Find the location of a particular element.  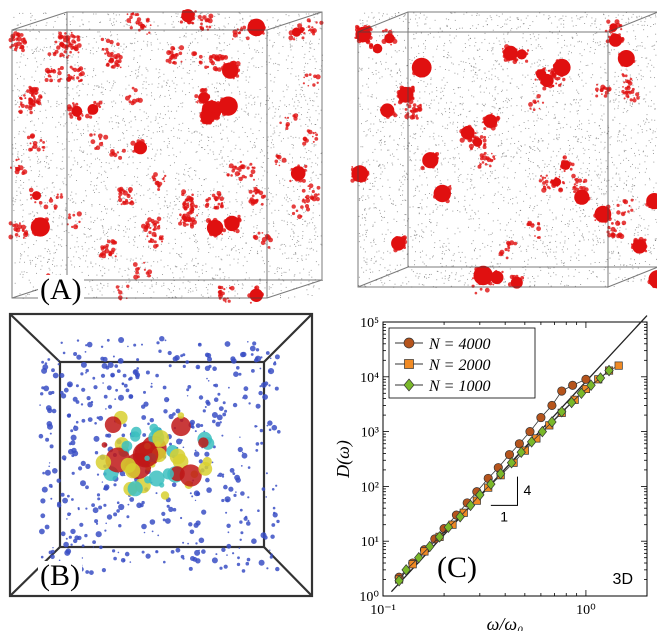

x-tick-label: 10⁻¹ is located at coordinates (383, 610).